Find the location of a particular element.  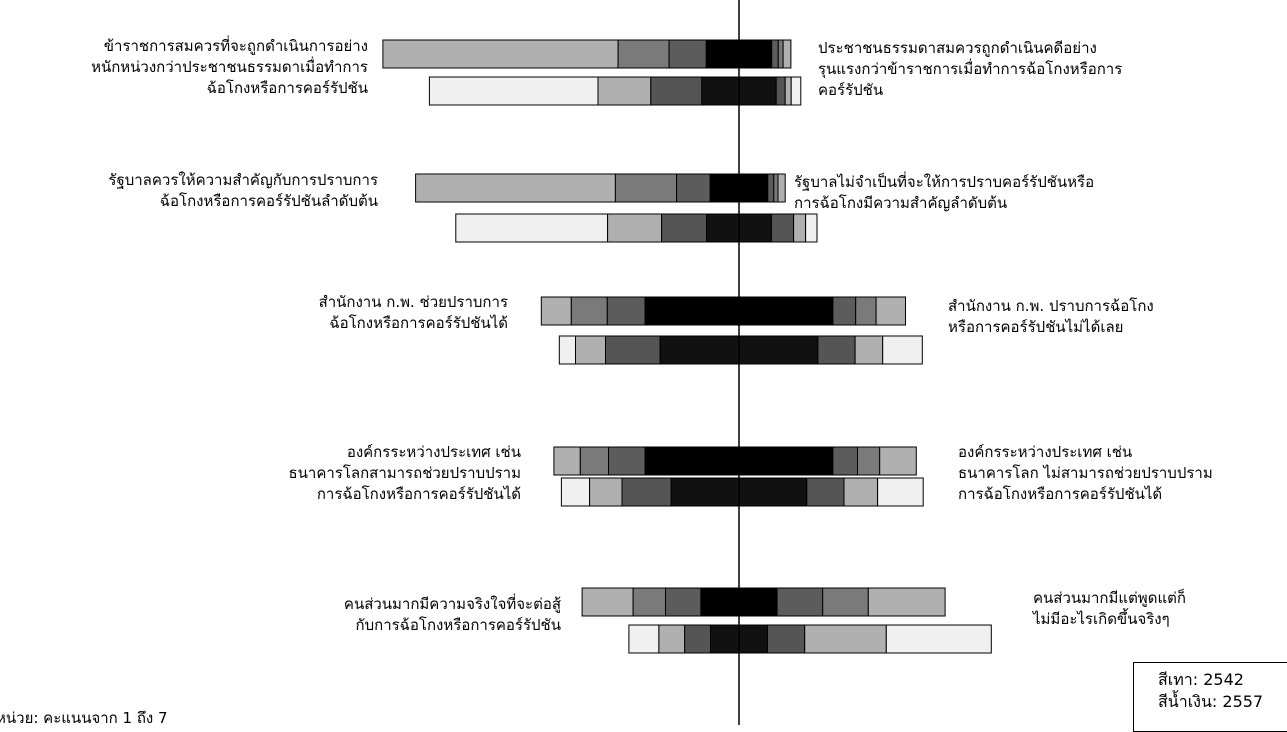

bar-segment-item2-2542-score1 is located at coordinates (515, 188).